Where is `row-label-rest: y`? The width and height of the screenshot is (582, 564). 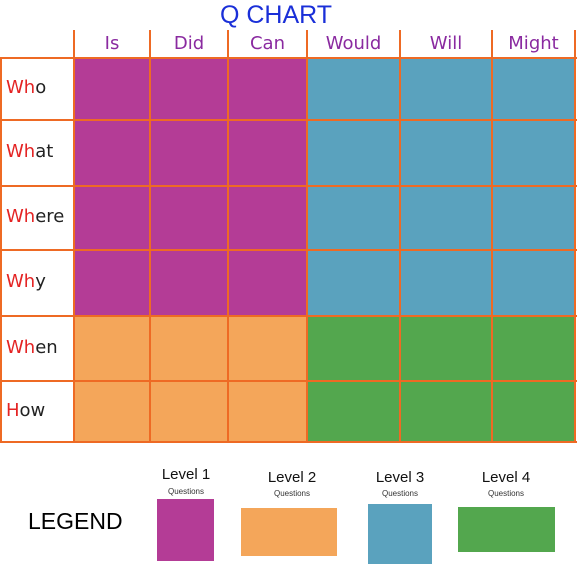
row-label-rest: y is located at coordinates (40, 281).